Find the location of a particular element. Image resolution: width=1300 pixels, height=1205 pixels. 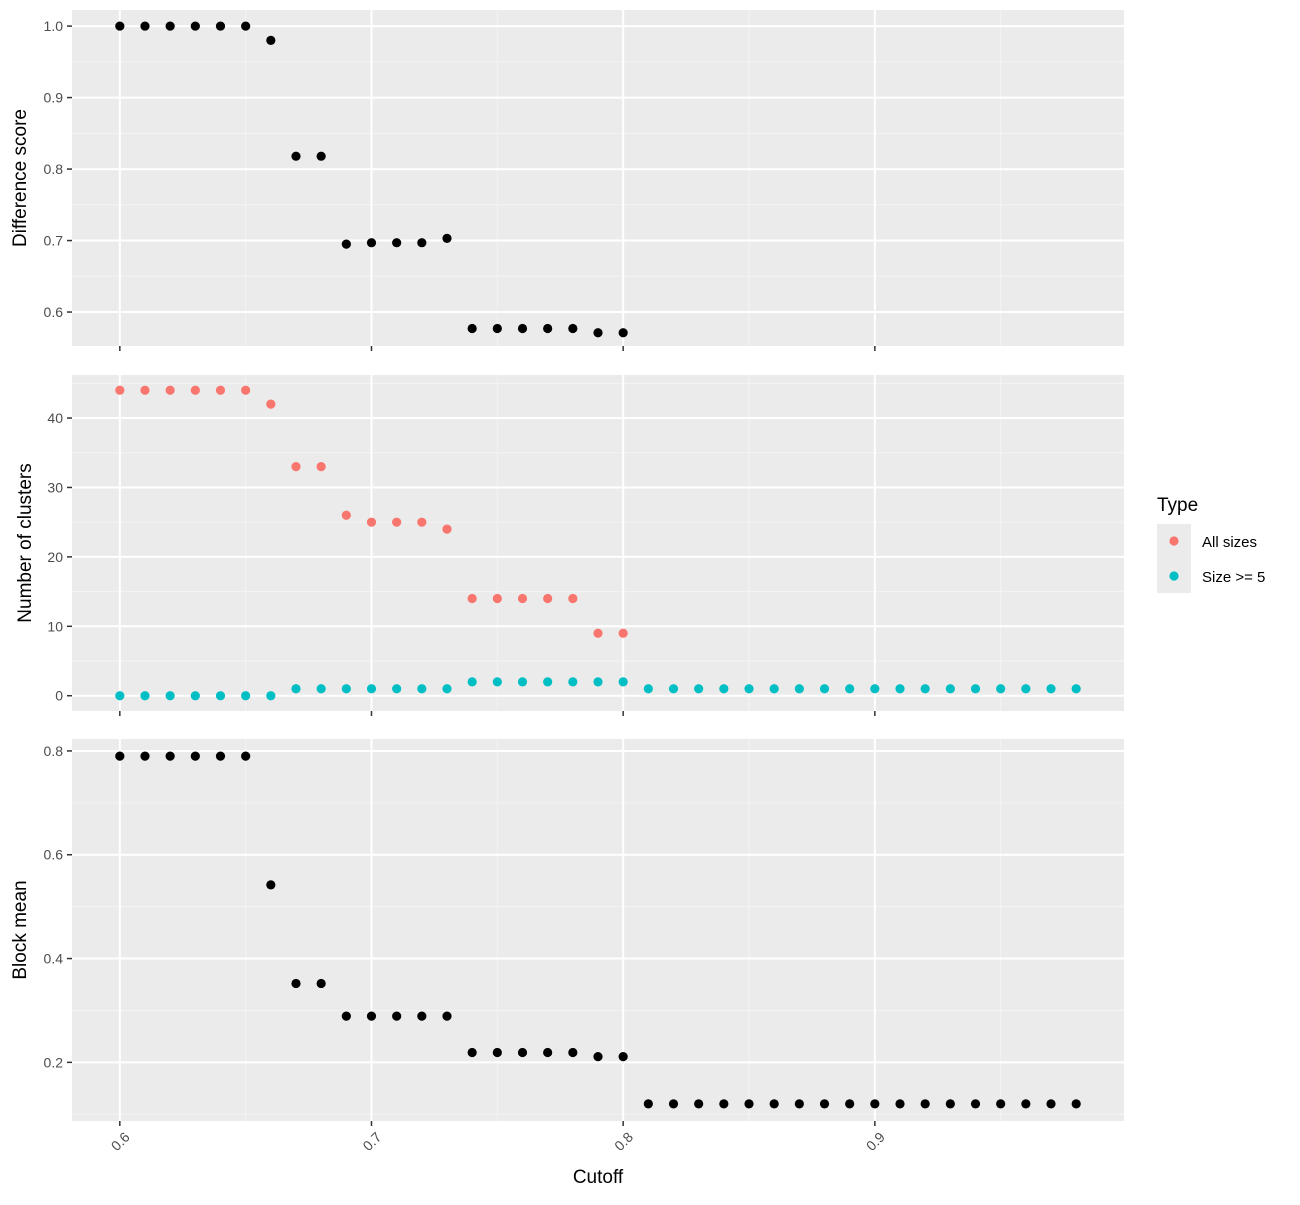

y-tick-label: 0.8 is located at coordinates (54, 169).